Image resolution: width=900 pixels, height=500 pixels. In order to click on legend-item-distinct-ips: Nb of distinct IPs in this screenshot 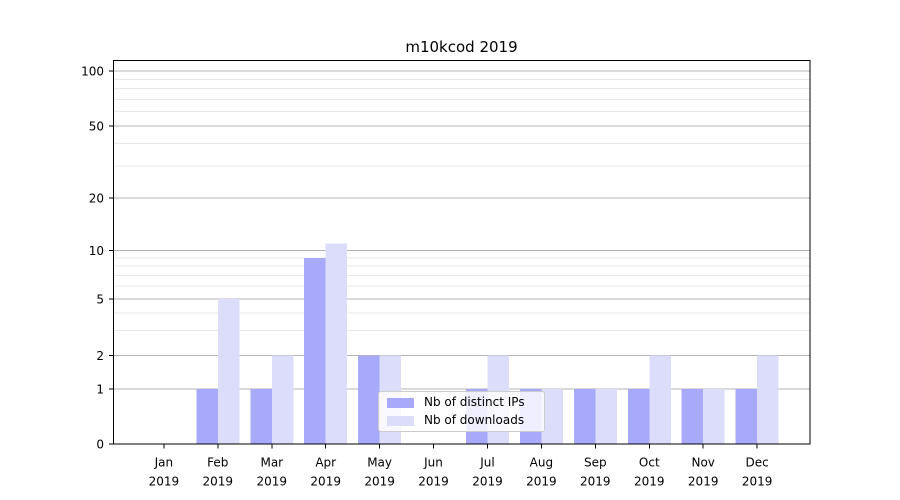, I will do `click(461, 402)`.